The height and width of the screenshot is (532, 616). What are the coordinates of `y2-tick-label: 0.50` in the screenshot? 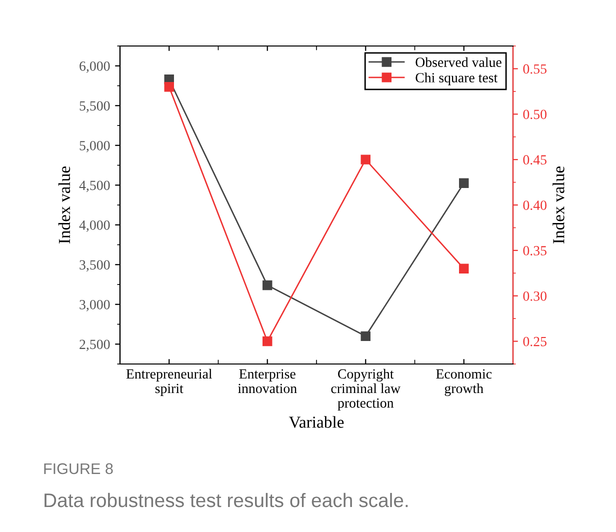 It's located at (534, 115).